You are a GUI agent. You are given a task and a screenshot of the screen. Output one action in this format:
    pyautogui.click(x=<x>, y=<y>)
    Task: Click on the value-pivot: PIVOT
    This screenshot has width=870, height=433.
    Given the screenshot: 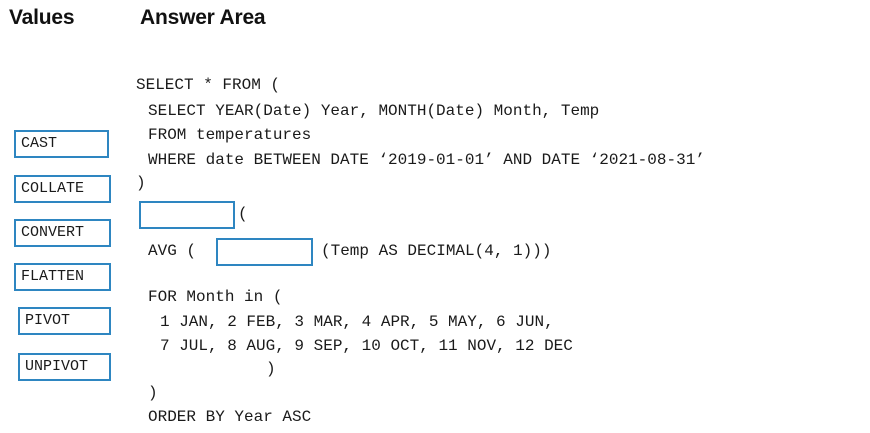 What is the action you would take?
    pyautogui.click(x=64, y=321)
    